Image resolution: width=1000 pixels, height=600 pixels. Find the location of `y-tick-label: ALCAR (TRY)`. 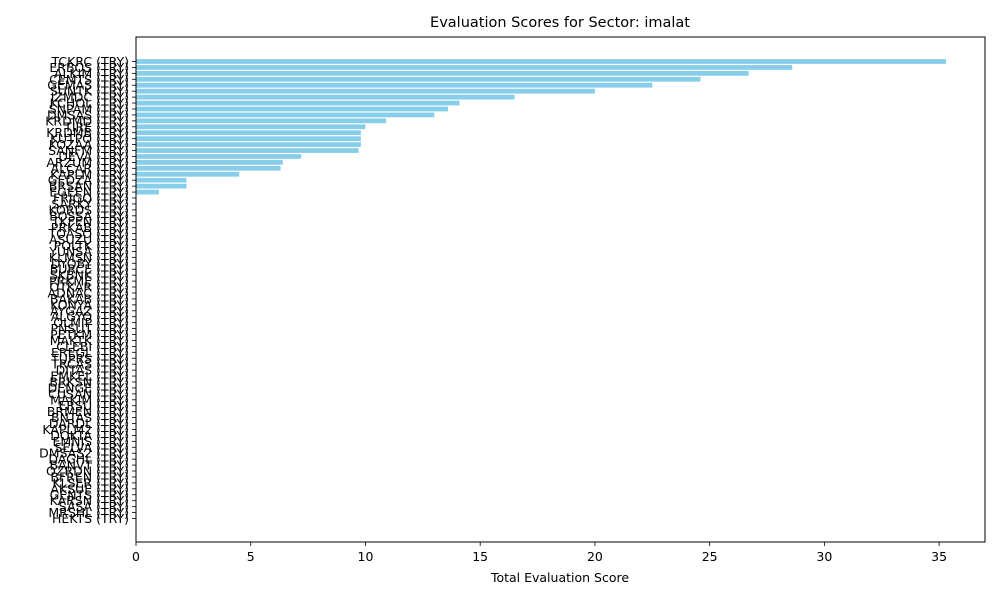

y-tick-label: ALCAR (TRY) is located at coordinates (90, 168).